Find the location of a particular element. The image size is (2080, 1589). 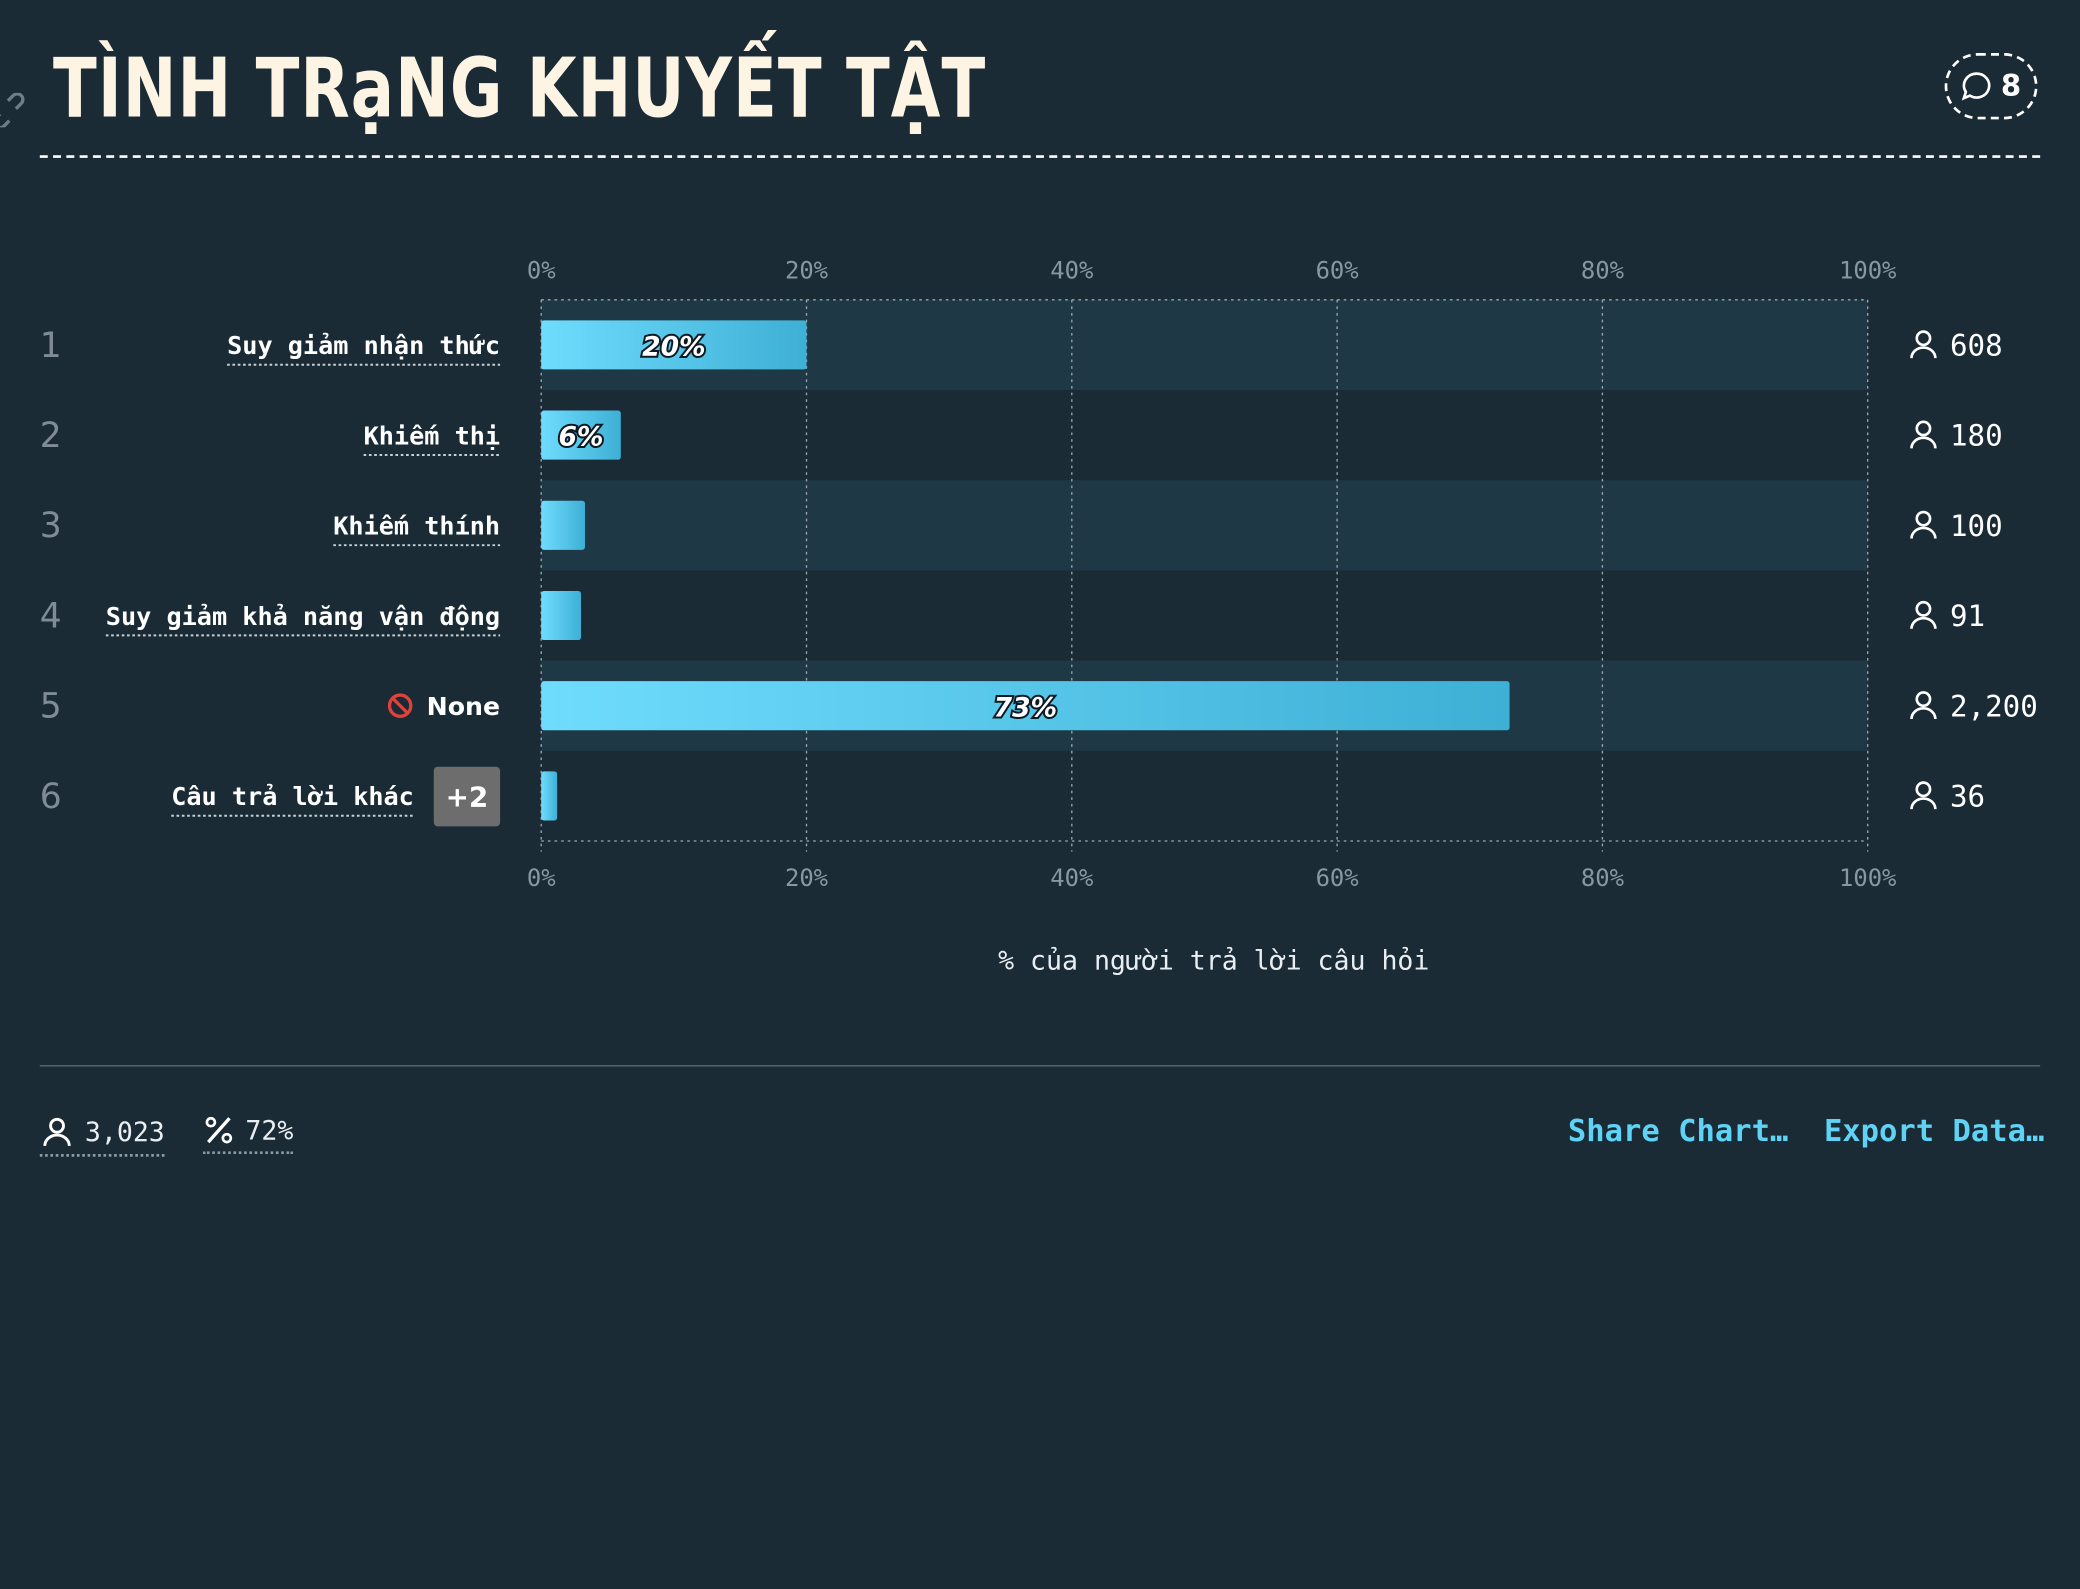

respondents-stat: 3,023 is located at coordinates (102, 1135).